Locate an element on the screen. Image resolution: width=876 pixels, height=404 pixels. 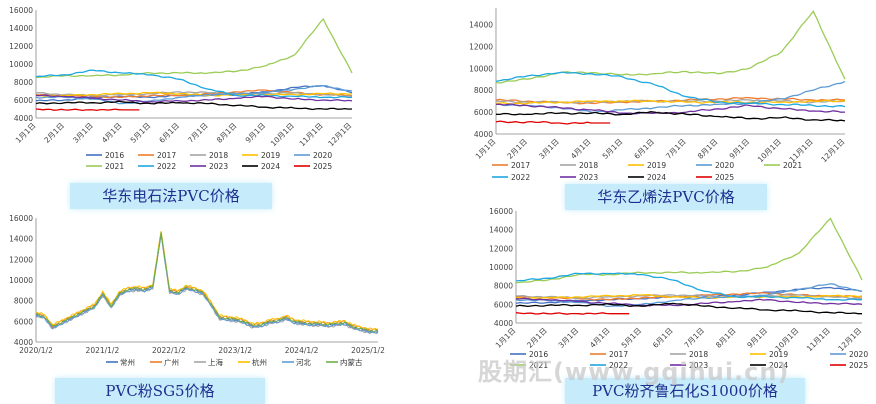
x-tick-label: 2024/1/2 is located at coordinates (302, 350).